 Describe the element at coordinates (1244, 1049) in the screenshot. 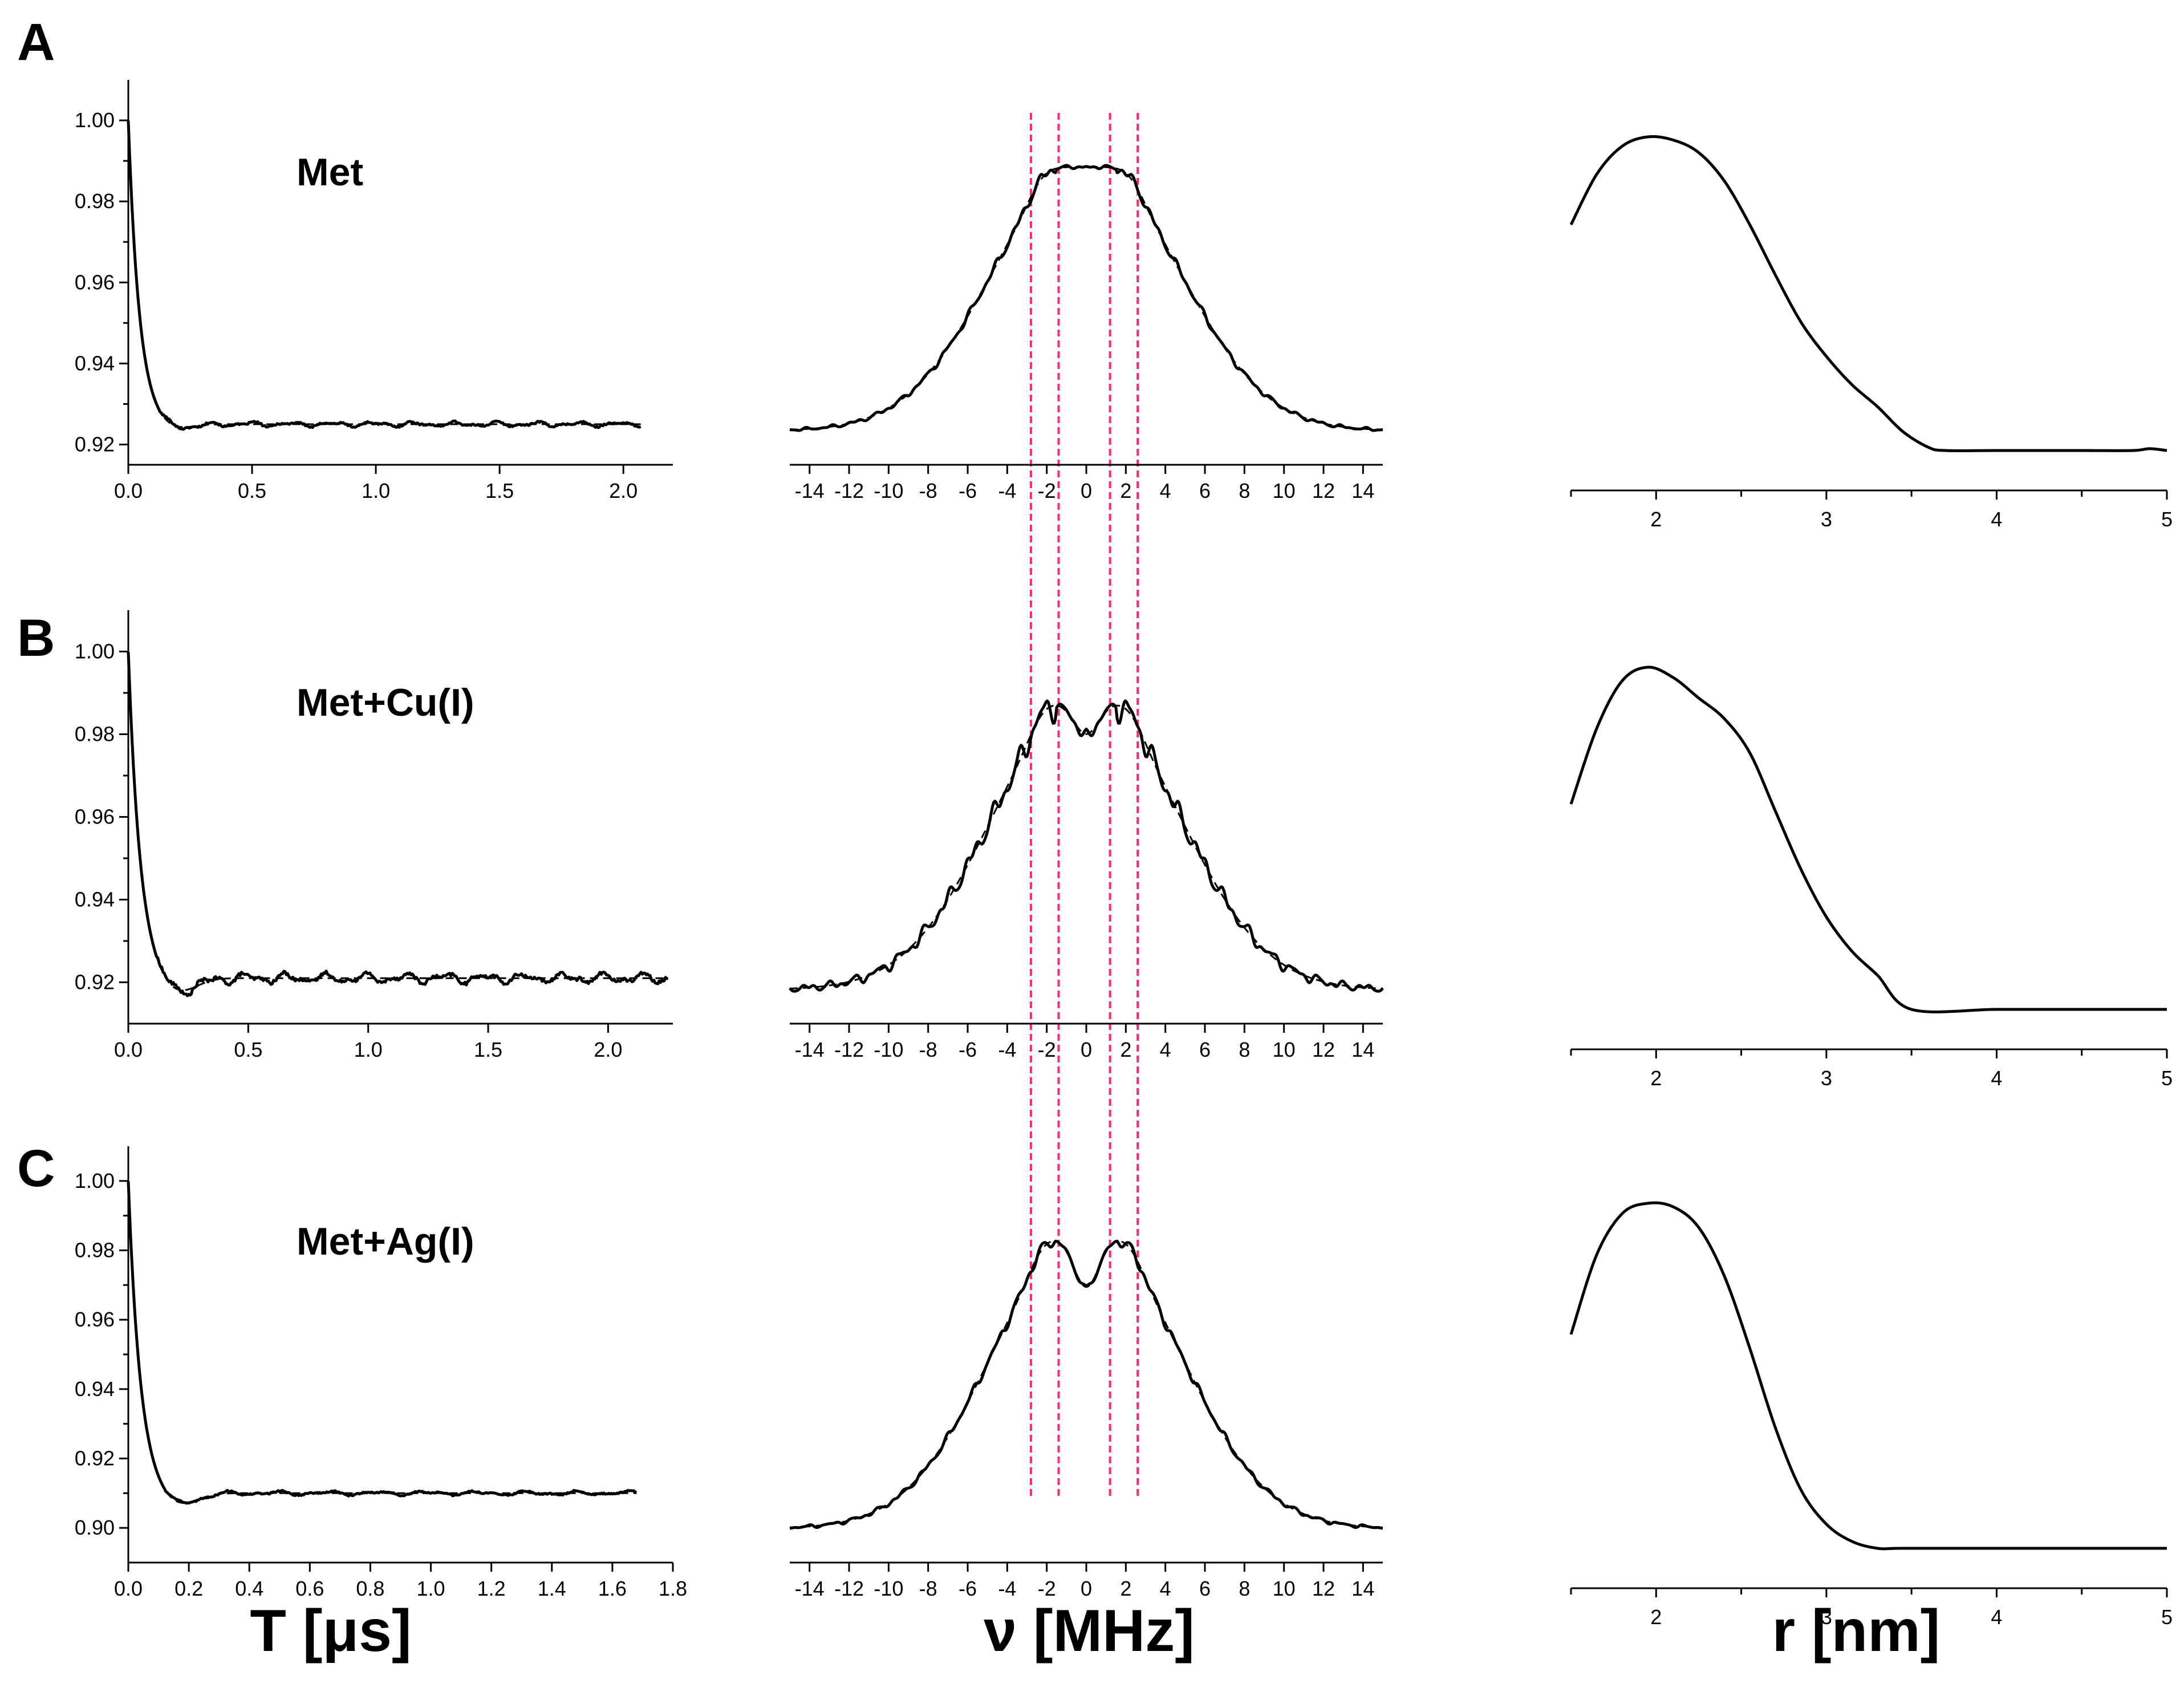

I see `x-tick-label: 8` at that location.